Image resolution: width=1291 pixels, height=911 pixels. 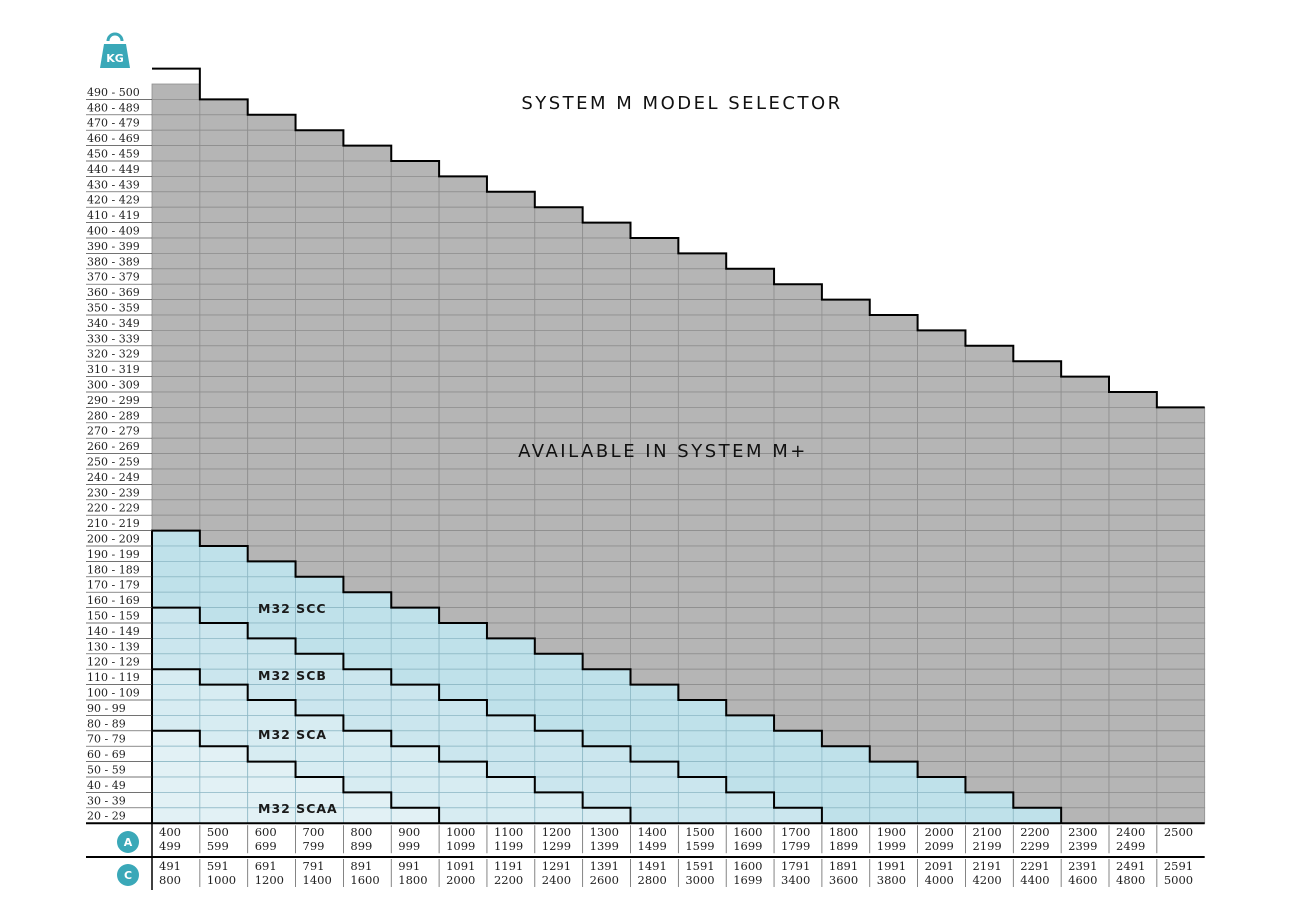 I want to click on row-c-value-top: 991, so click(x=409, y=866).